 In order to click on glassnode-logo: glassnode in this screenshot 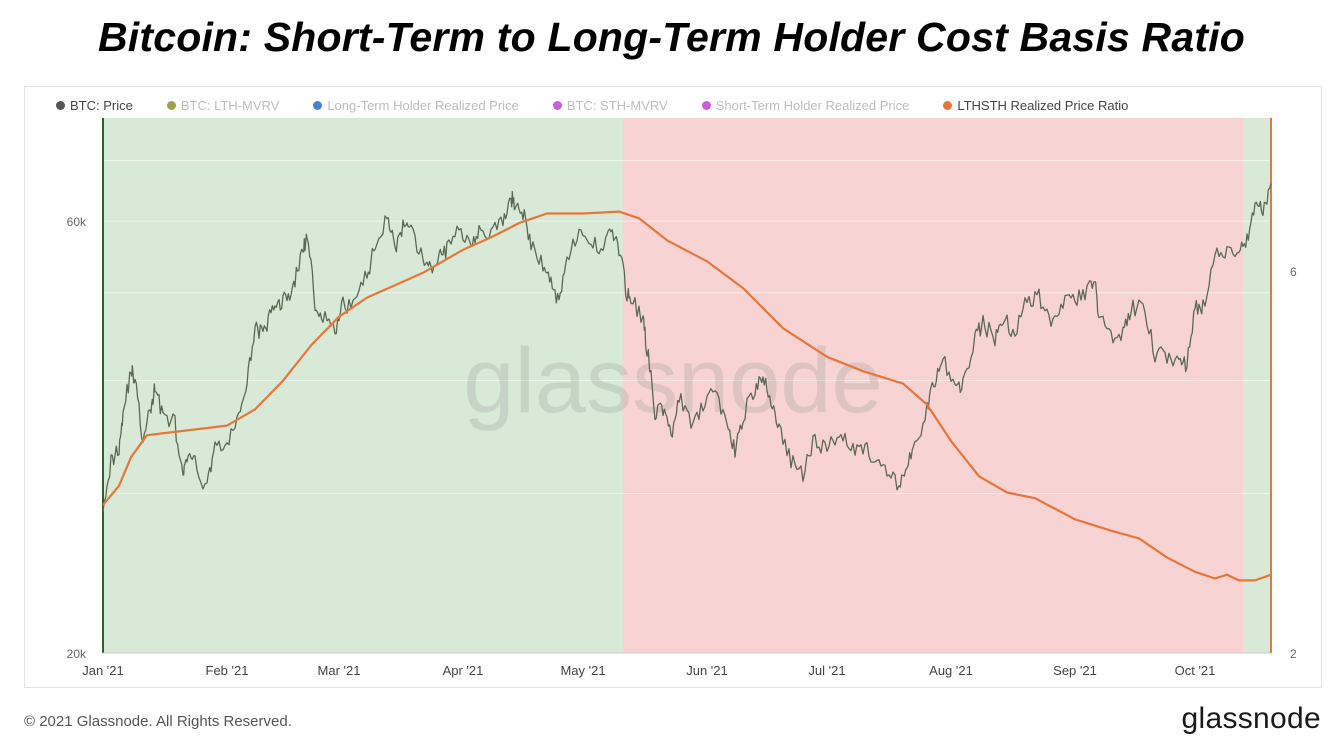, I will do `click(1251, 718)`.